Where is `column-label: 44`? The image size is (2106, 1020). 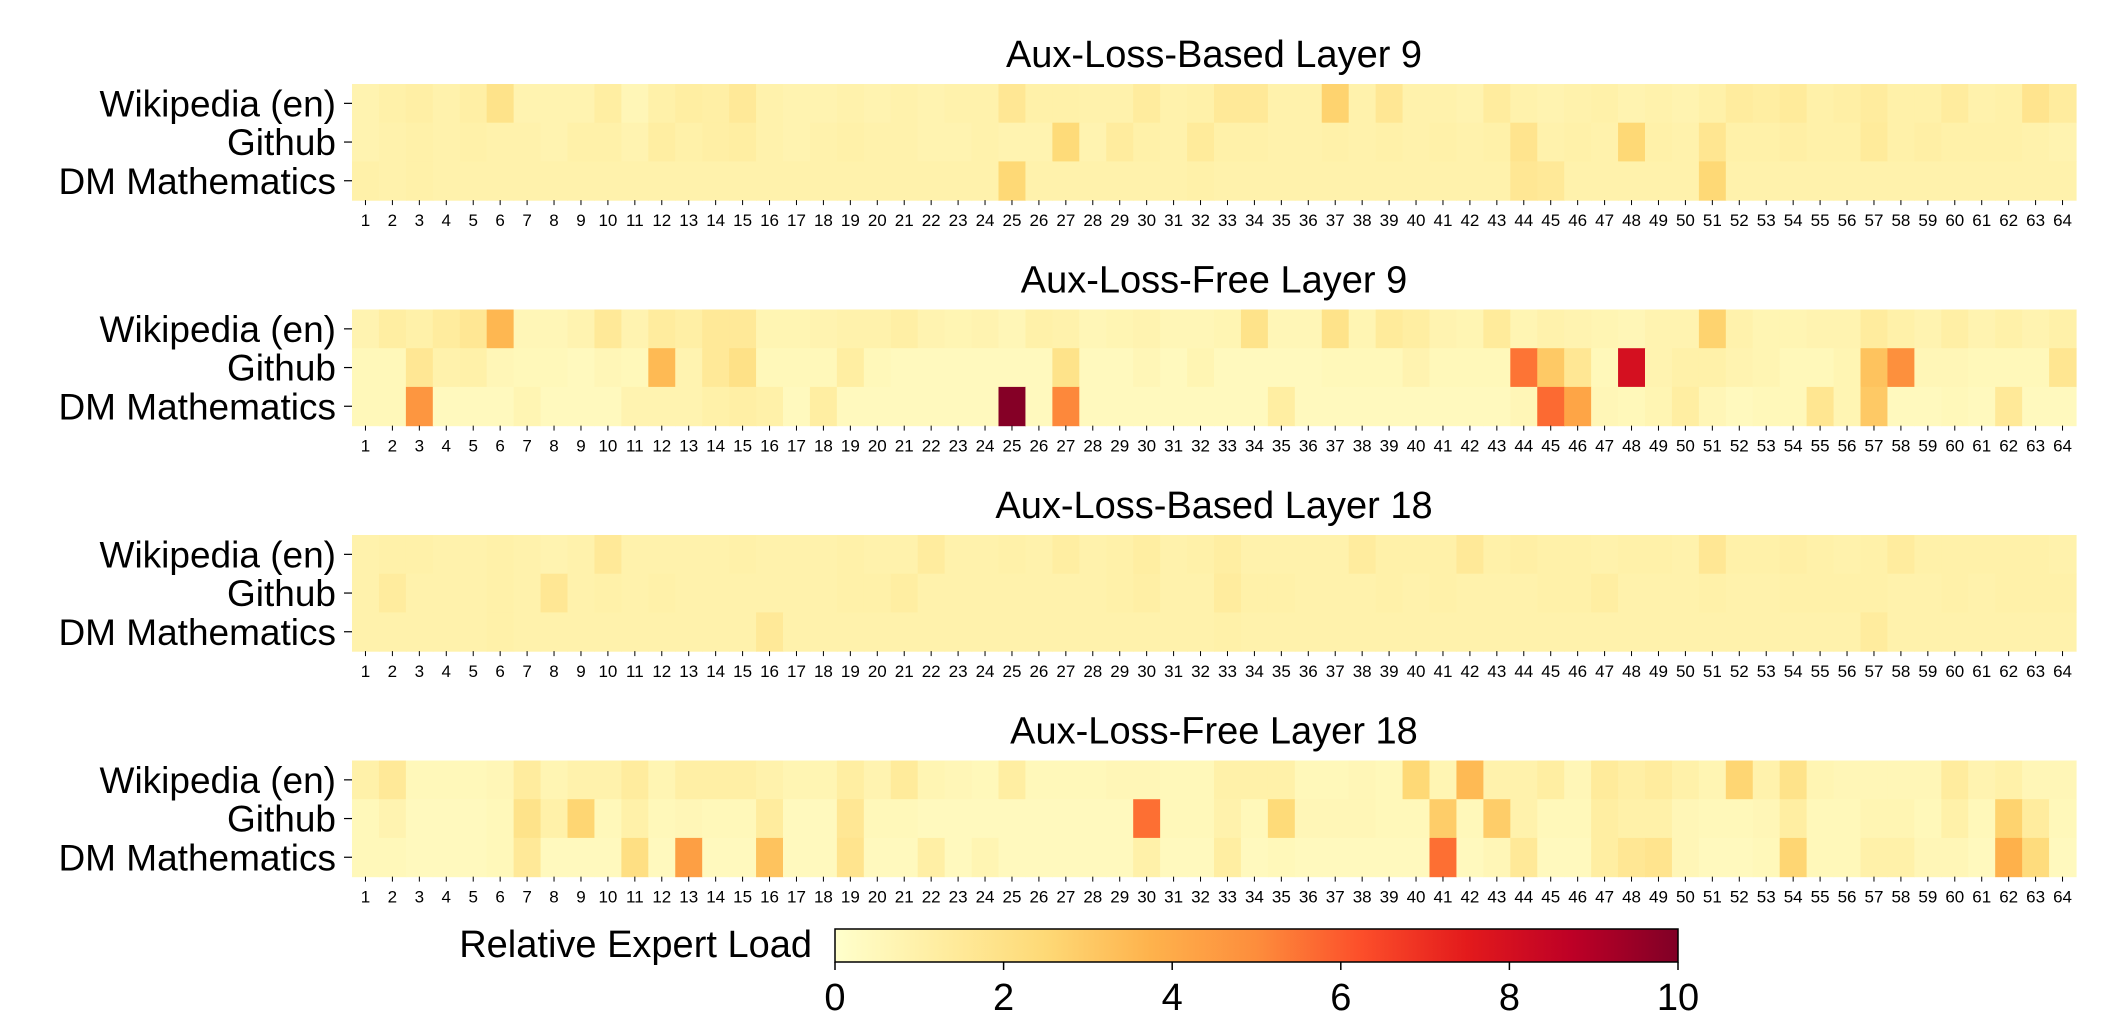 column-label: 44 is located at coordinates (1523, 897).